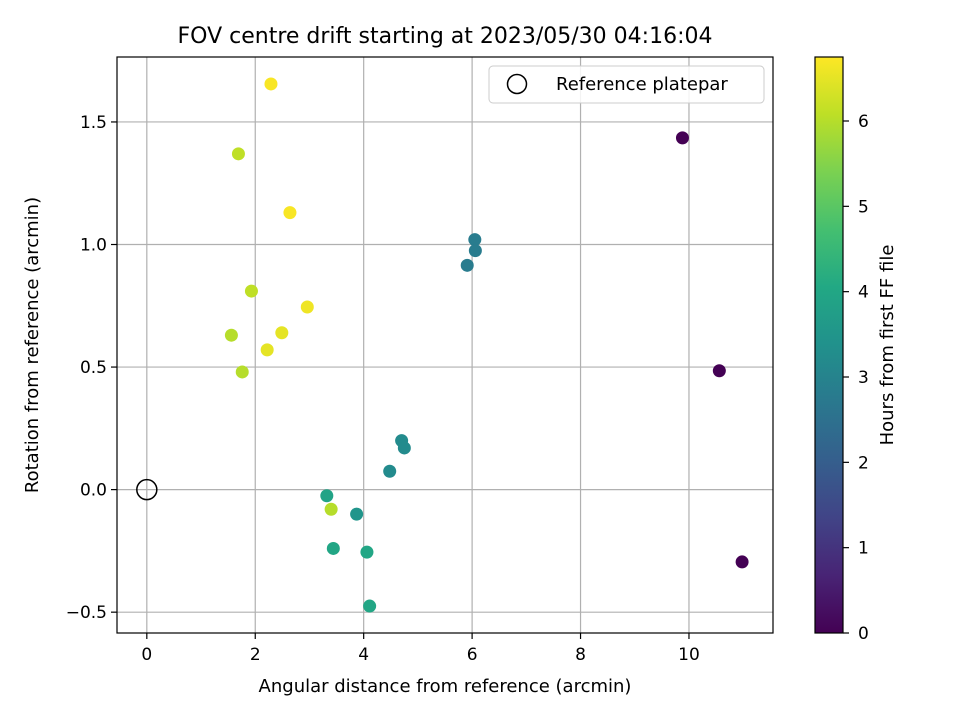 Image resolution: width=960 pixels, height=720 pixels. Describe the element at coordinates (856, 378) in the screenshot. I see `colorbar-ticks: 0 1 2 3 4 5 6` at that location.